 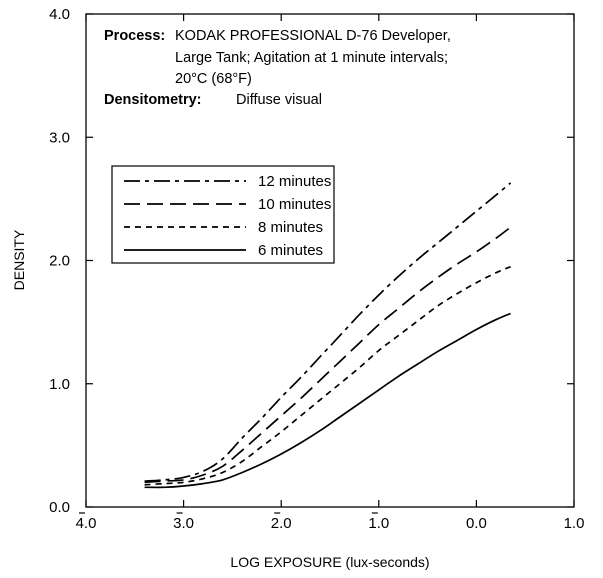 I want to click on y-tick-label: 1.0, so click(x=59, y=384).